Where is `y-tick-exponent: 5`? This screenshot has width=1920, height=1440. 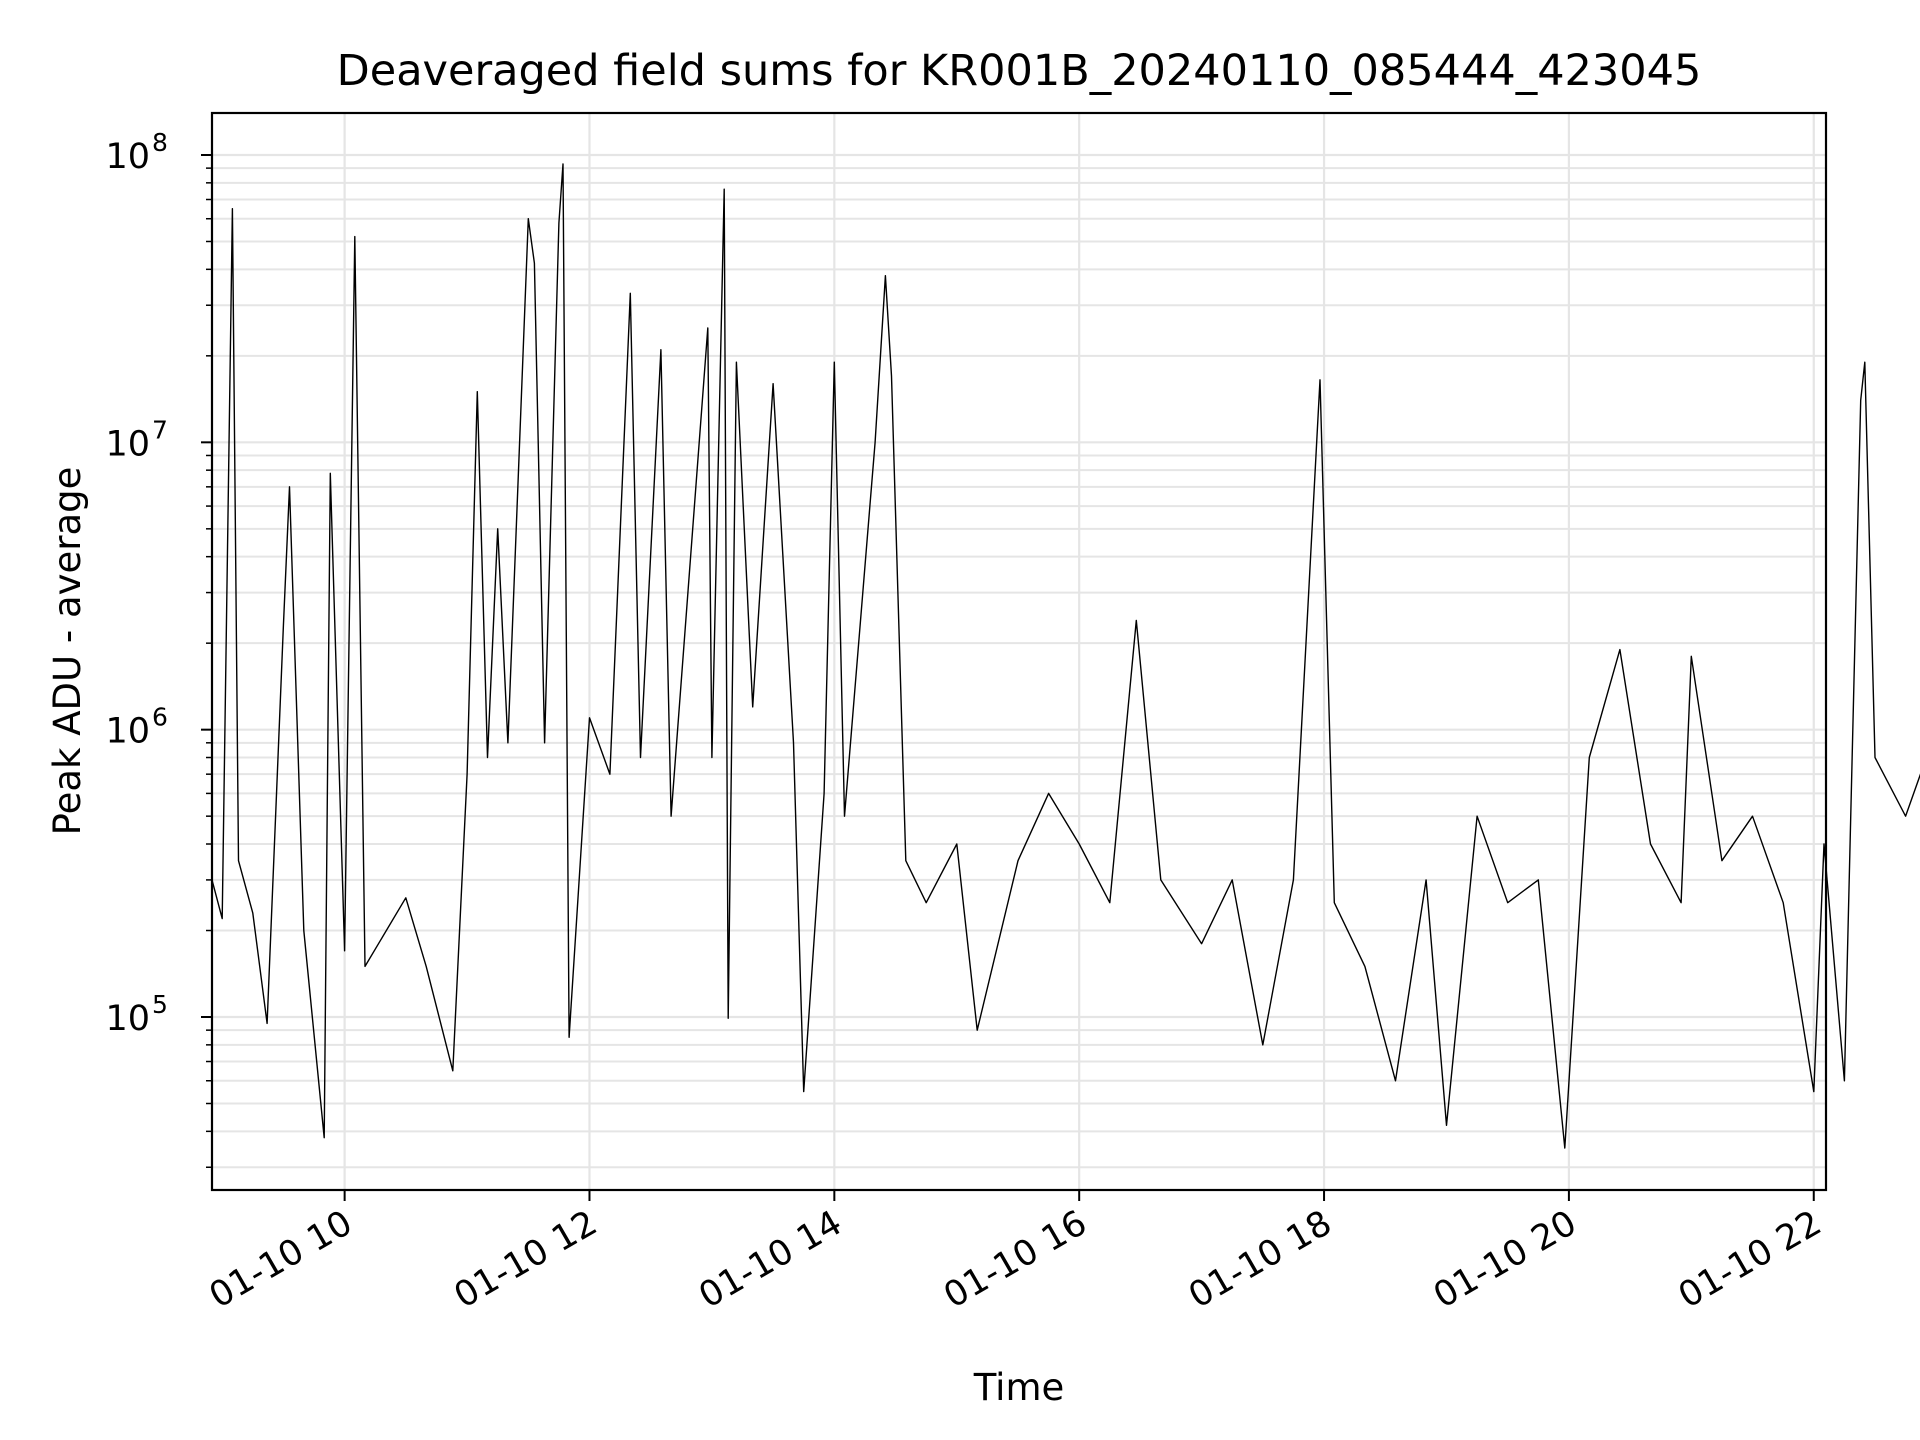
y-tick-exponent: 5 is located at coordinates (160, 1004).